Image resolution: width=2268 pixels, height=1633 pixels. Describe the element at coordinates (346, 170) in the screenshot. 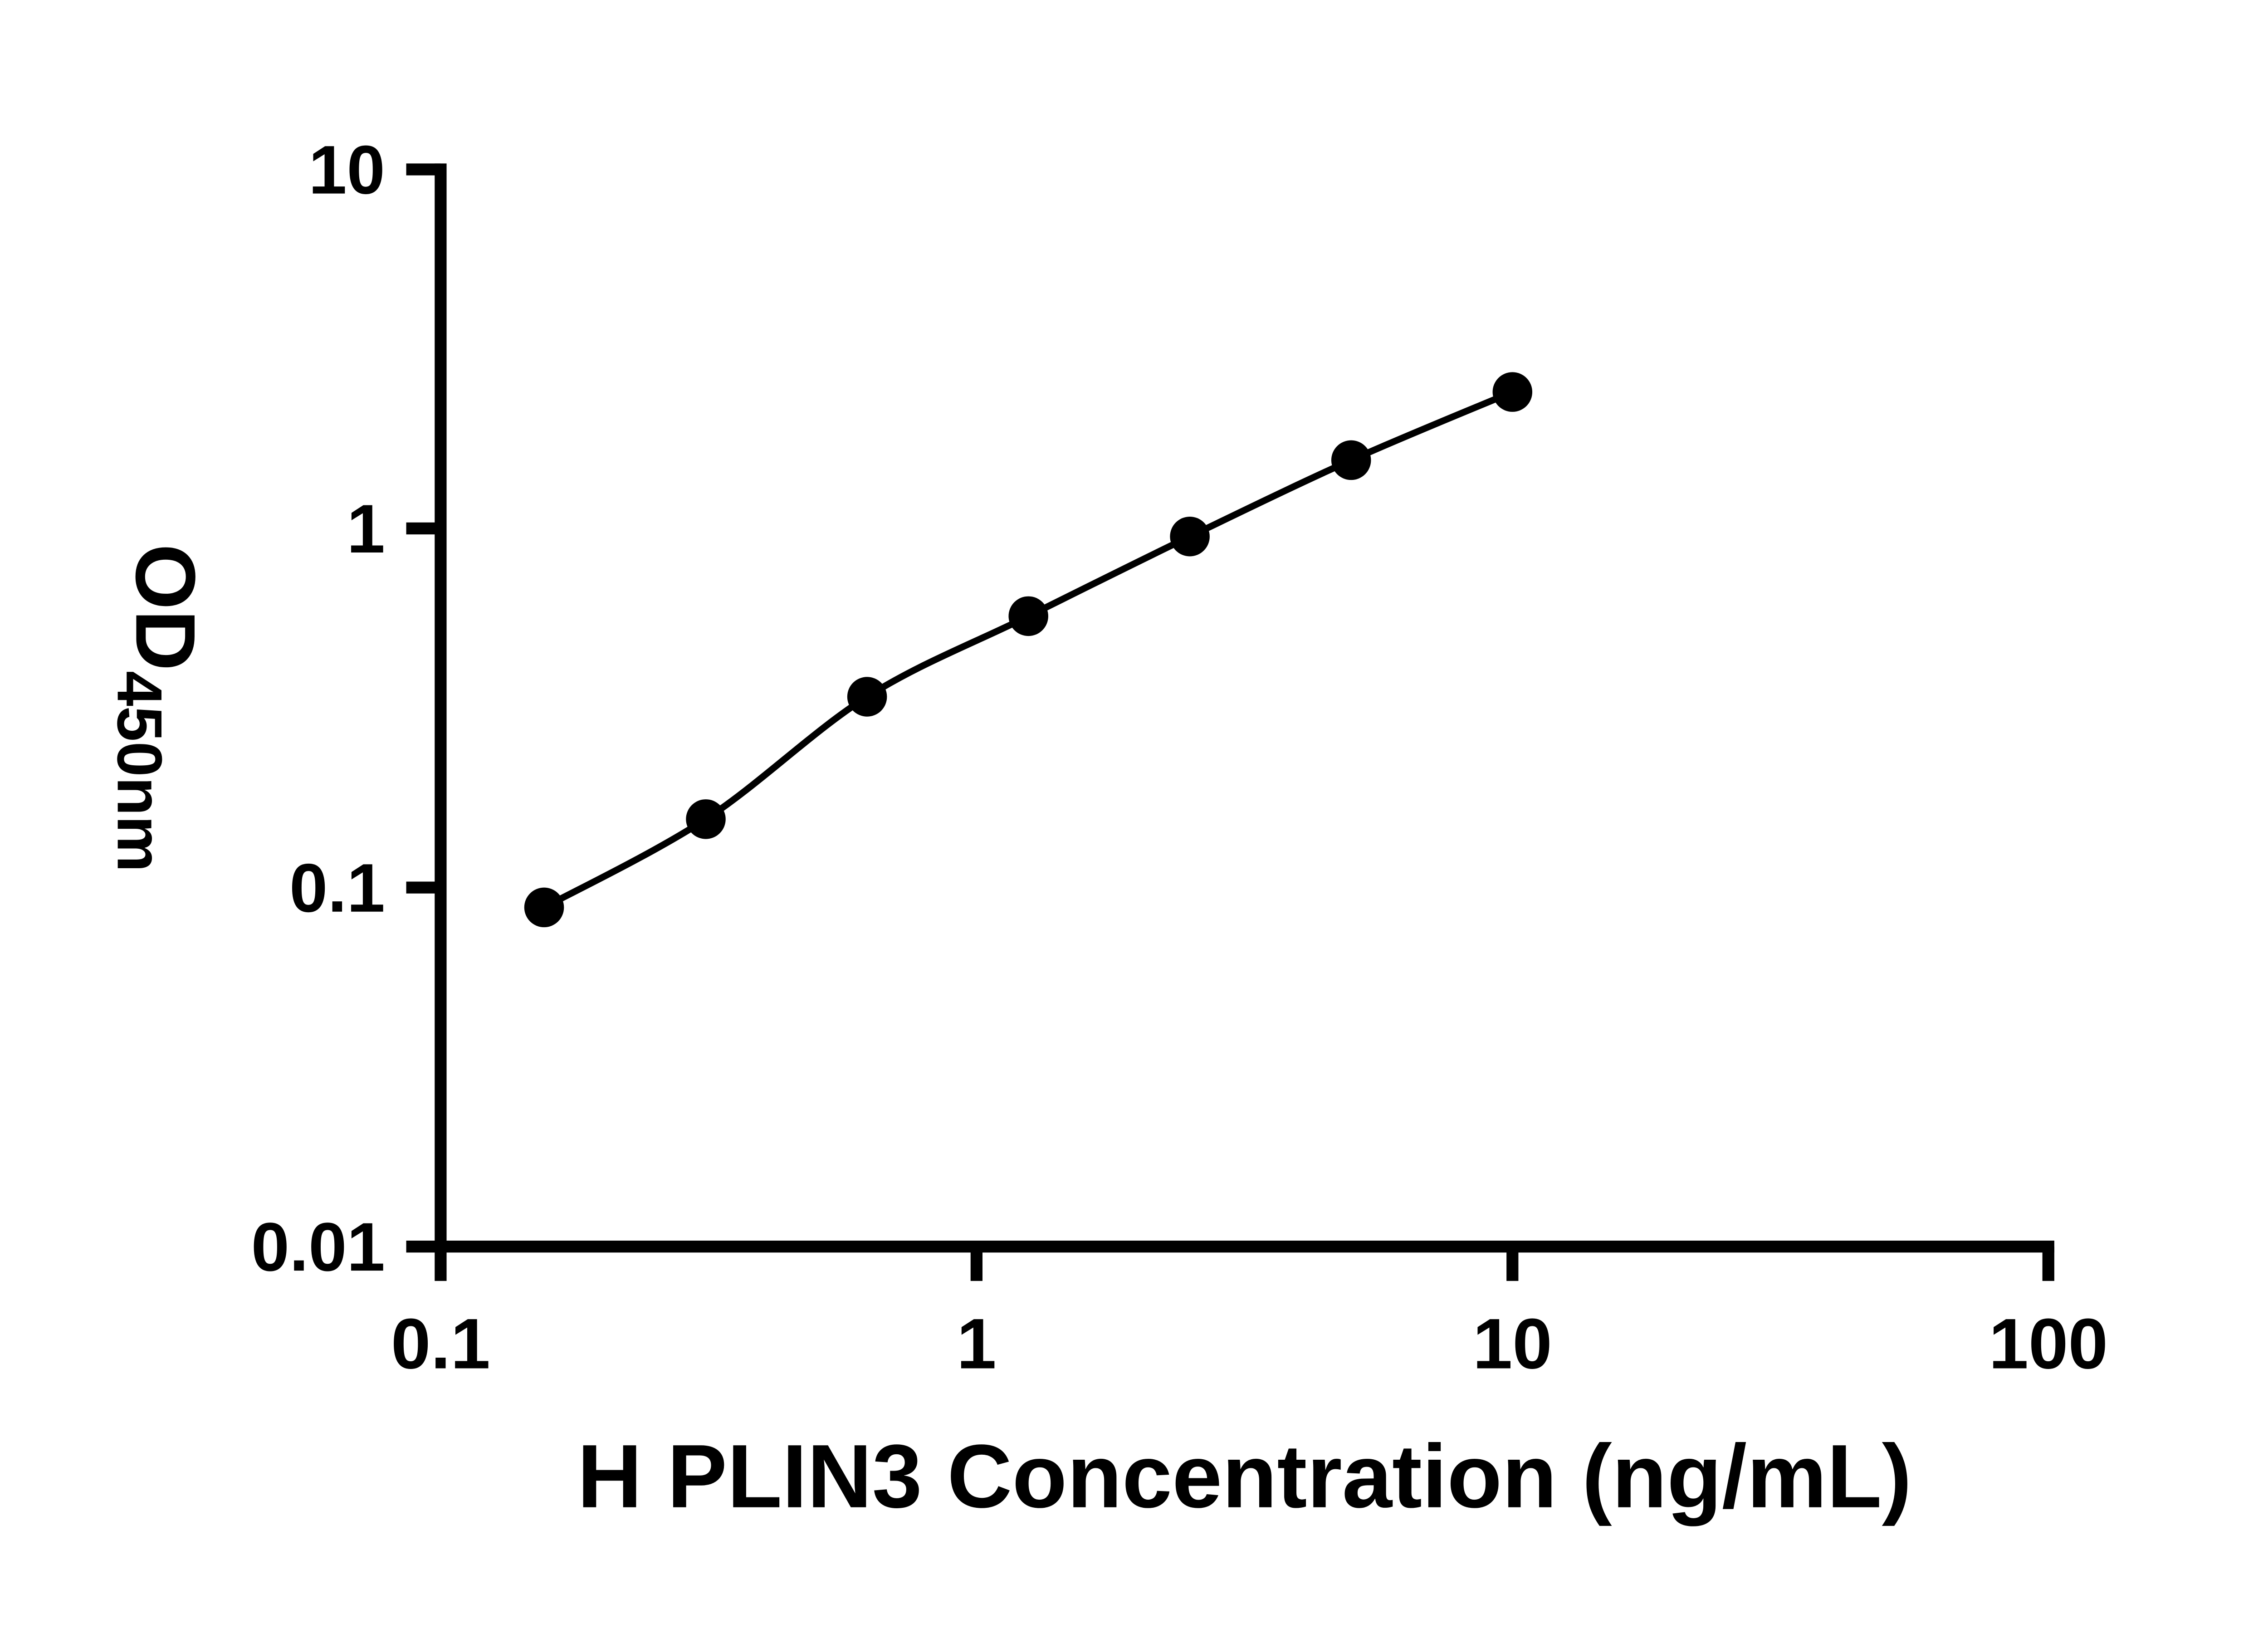

I see `y-tick-label: 10` at that location.